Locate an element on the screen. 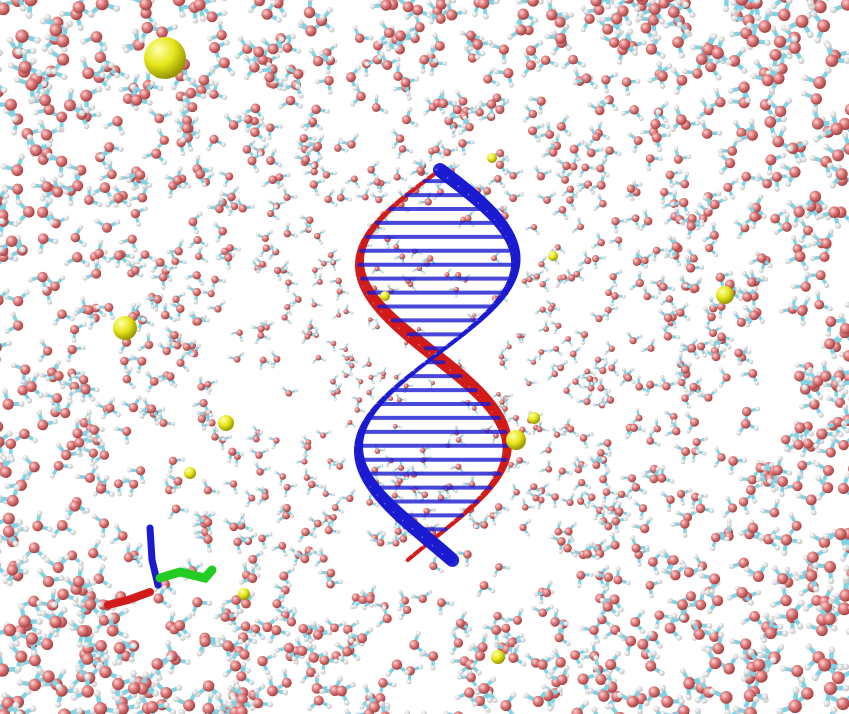  dna-base-pairs is located at coordinates (437, 362).